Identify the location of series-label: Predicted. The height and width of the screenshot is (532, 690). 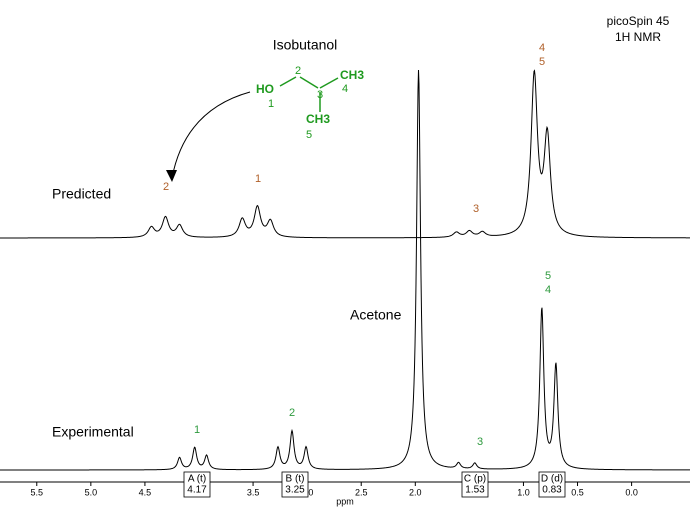
(81, 194).